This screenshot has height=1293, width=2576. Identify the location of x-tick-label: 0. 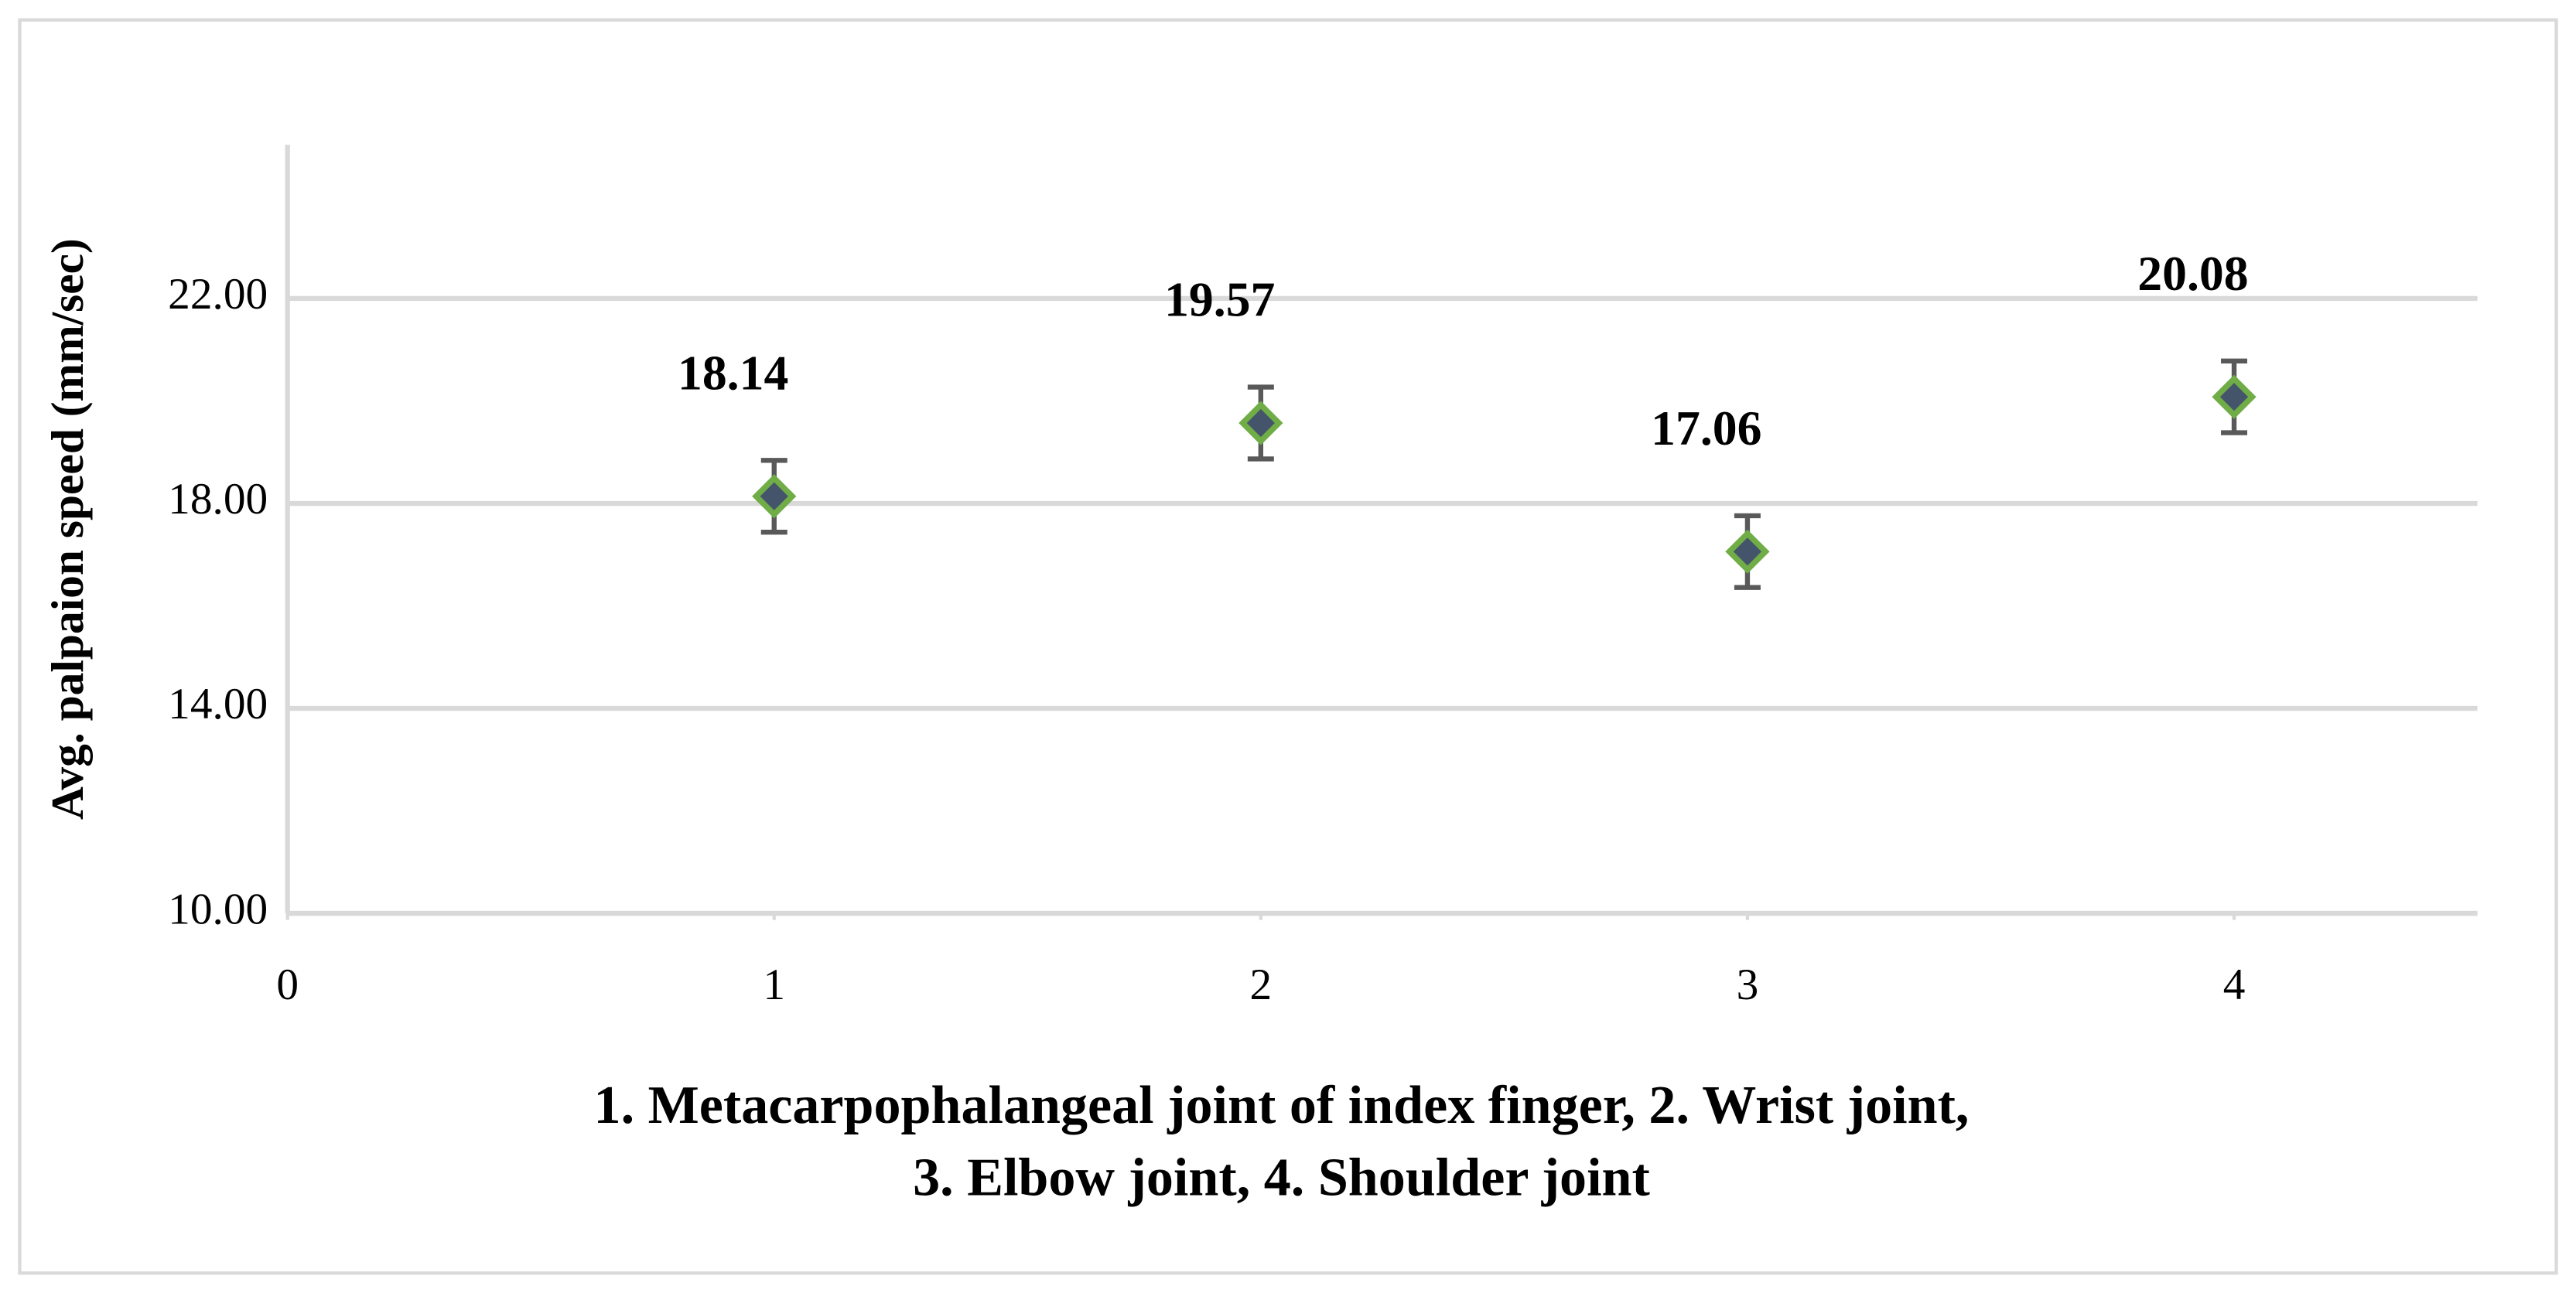
(287, 984).